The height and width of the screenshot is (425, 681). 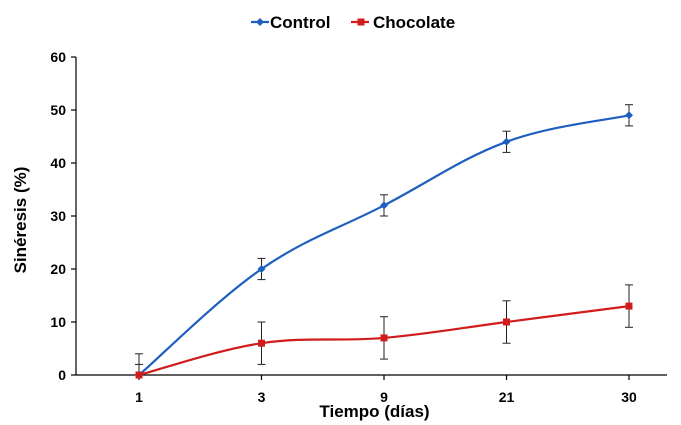 What do you see at coordinates (507, 397) in the screenshot?
I see `x-tick-label: 21` at bounding box center [507, 397].